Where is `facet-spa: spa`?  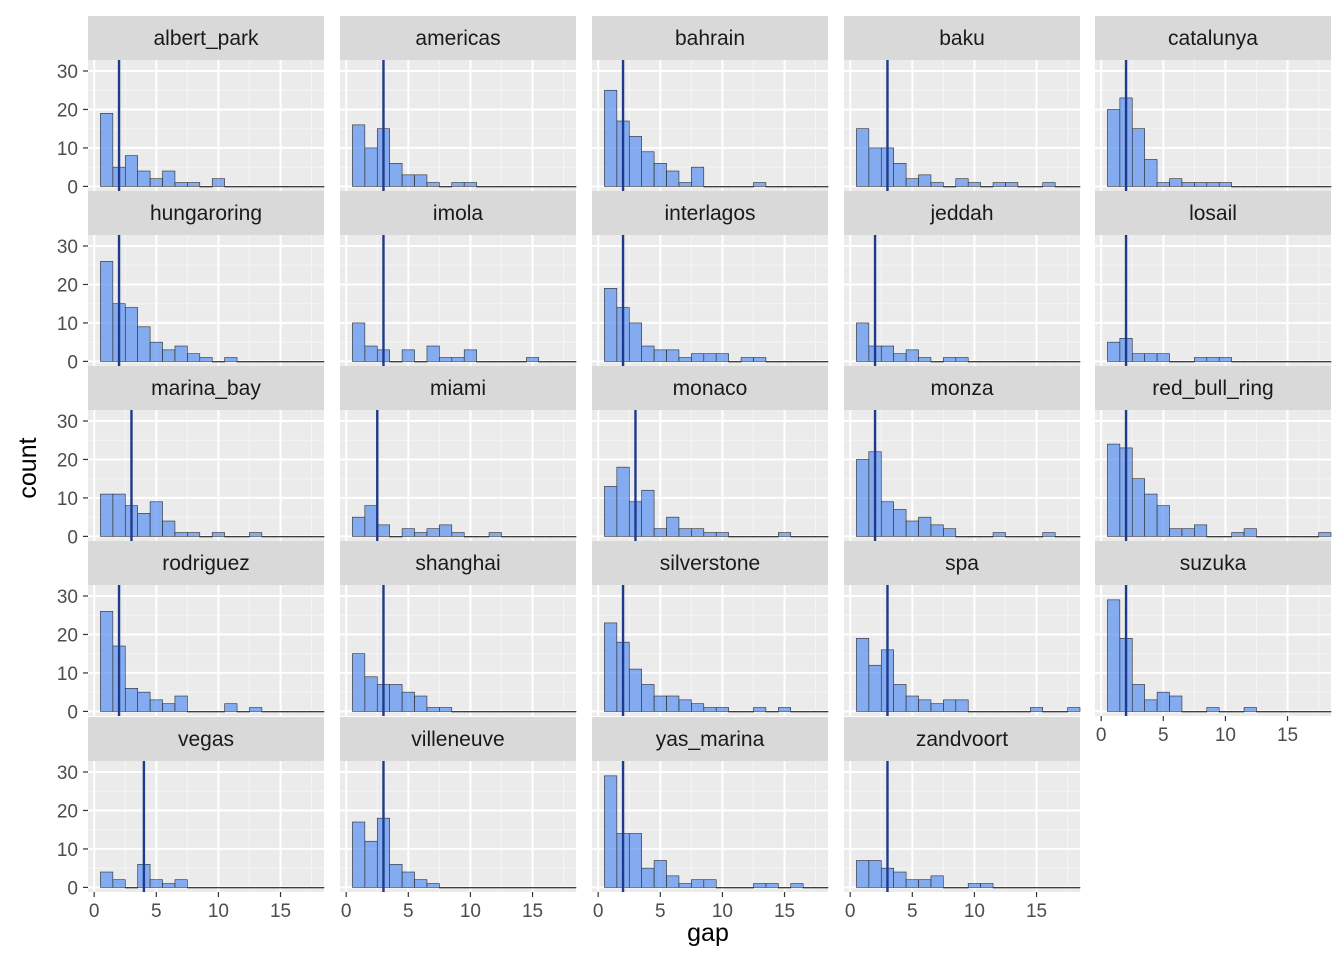
facet-spa: spa is located at coordinates (962, 628).